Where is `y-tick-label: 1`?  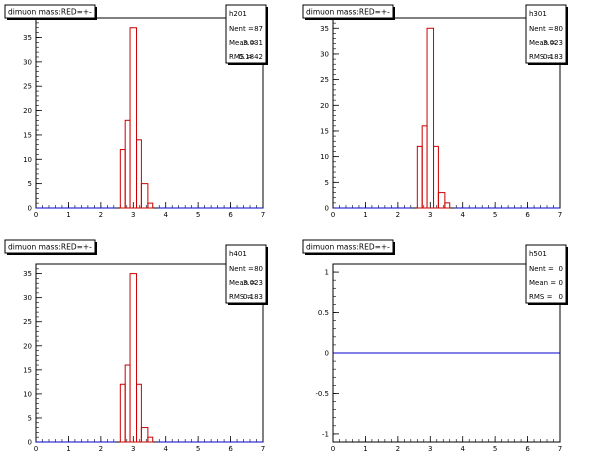 y-tick-label: 1 is located at coordinates (327, 273).